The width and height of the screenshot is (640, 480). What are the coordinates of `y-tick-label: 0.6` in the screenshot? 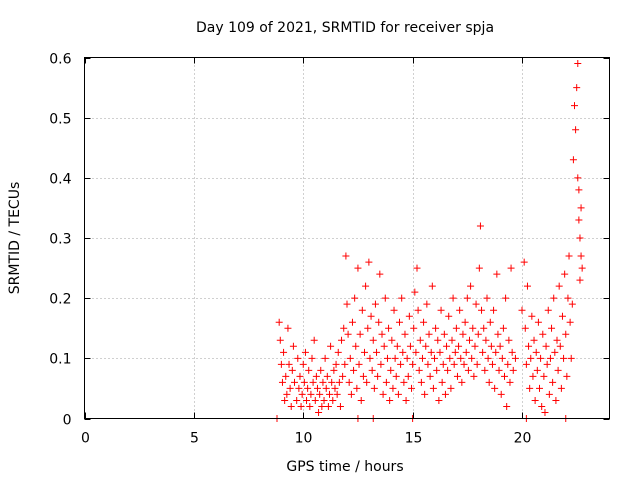 It's located at (60, 60).